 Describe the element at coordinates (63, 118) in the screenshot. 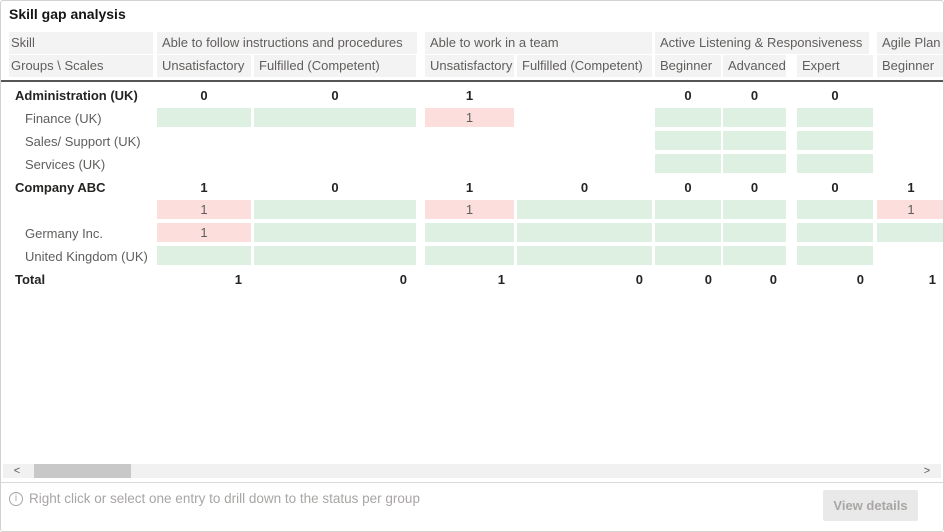

I see `row-label: Finance (UK)` at that location.